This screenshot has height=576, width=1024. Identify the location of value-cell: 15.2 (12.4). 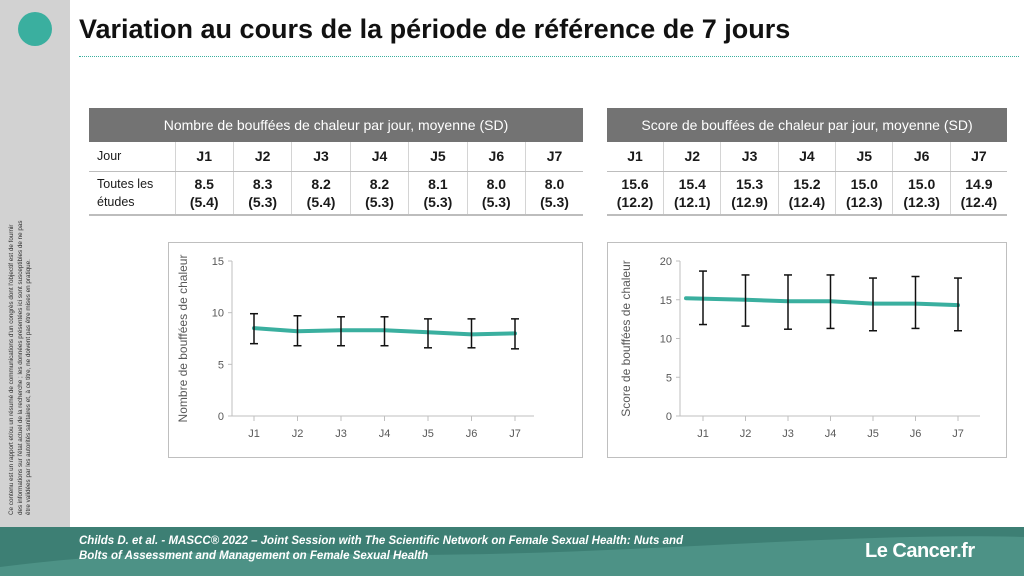
(806, 193).